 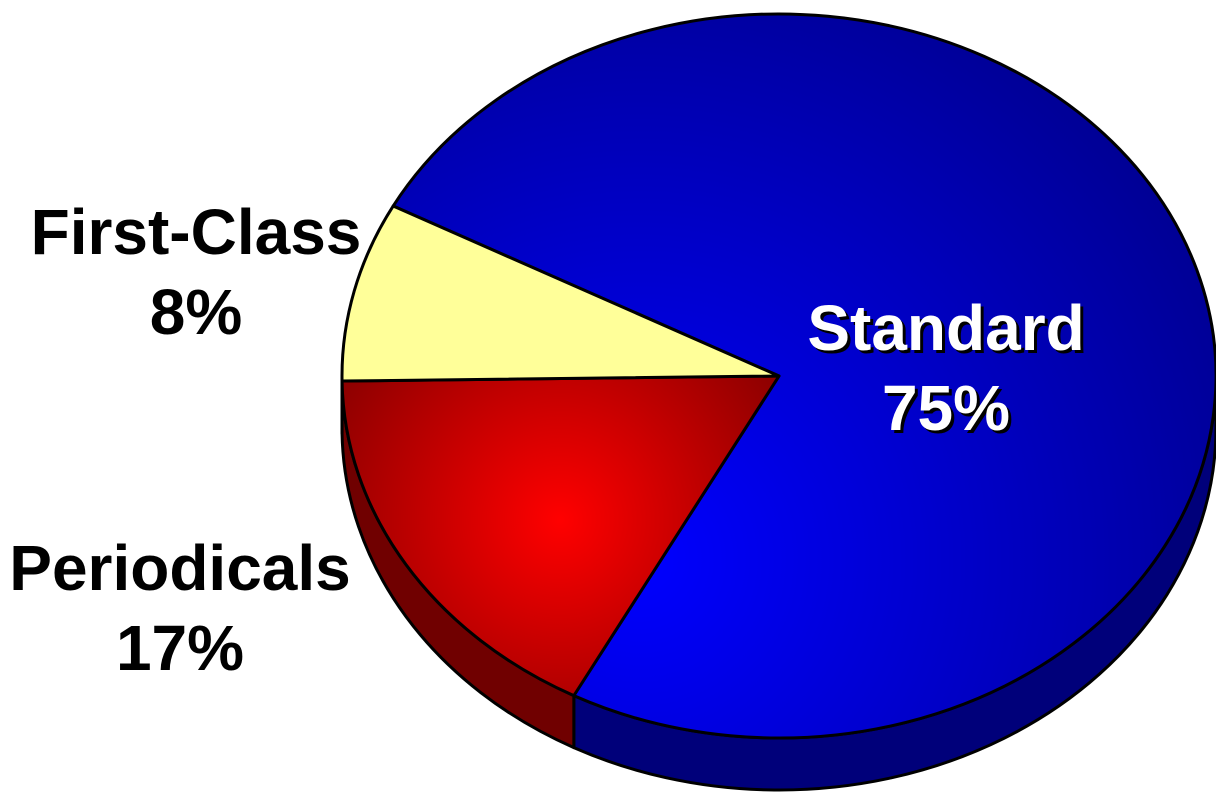 I want to click on pie-slice-first-class, so click(x=560, y=293).